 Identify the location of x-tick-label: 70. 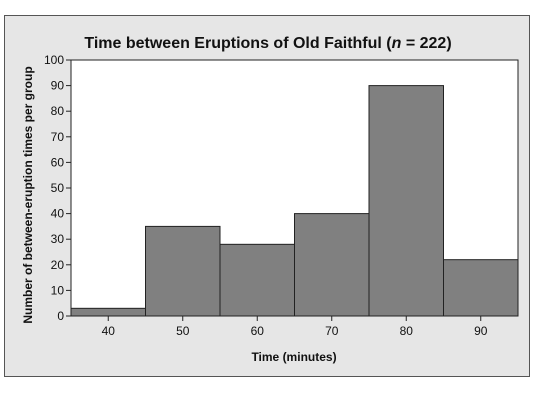
(332, 331).